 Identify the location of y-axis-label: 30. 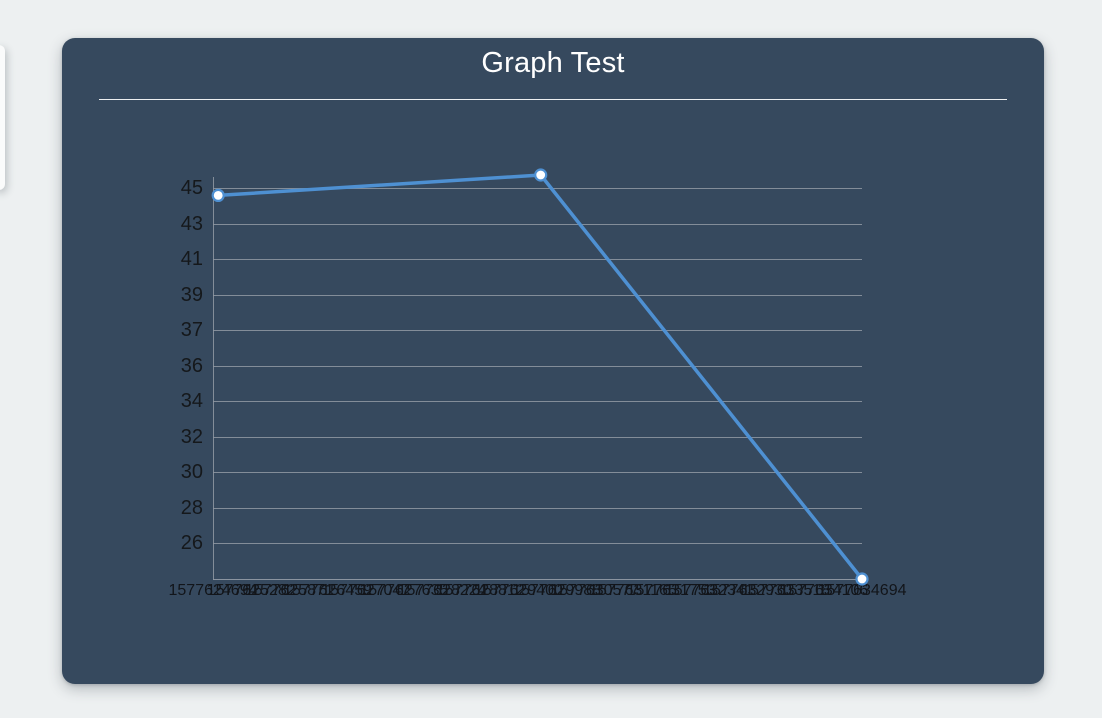
(191, 472).